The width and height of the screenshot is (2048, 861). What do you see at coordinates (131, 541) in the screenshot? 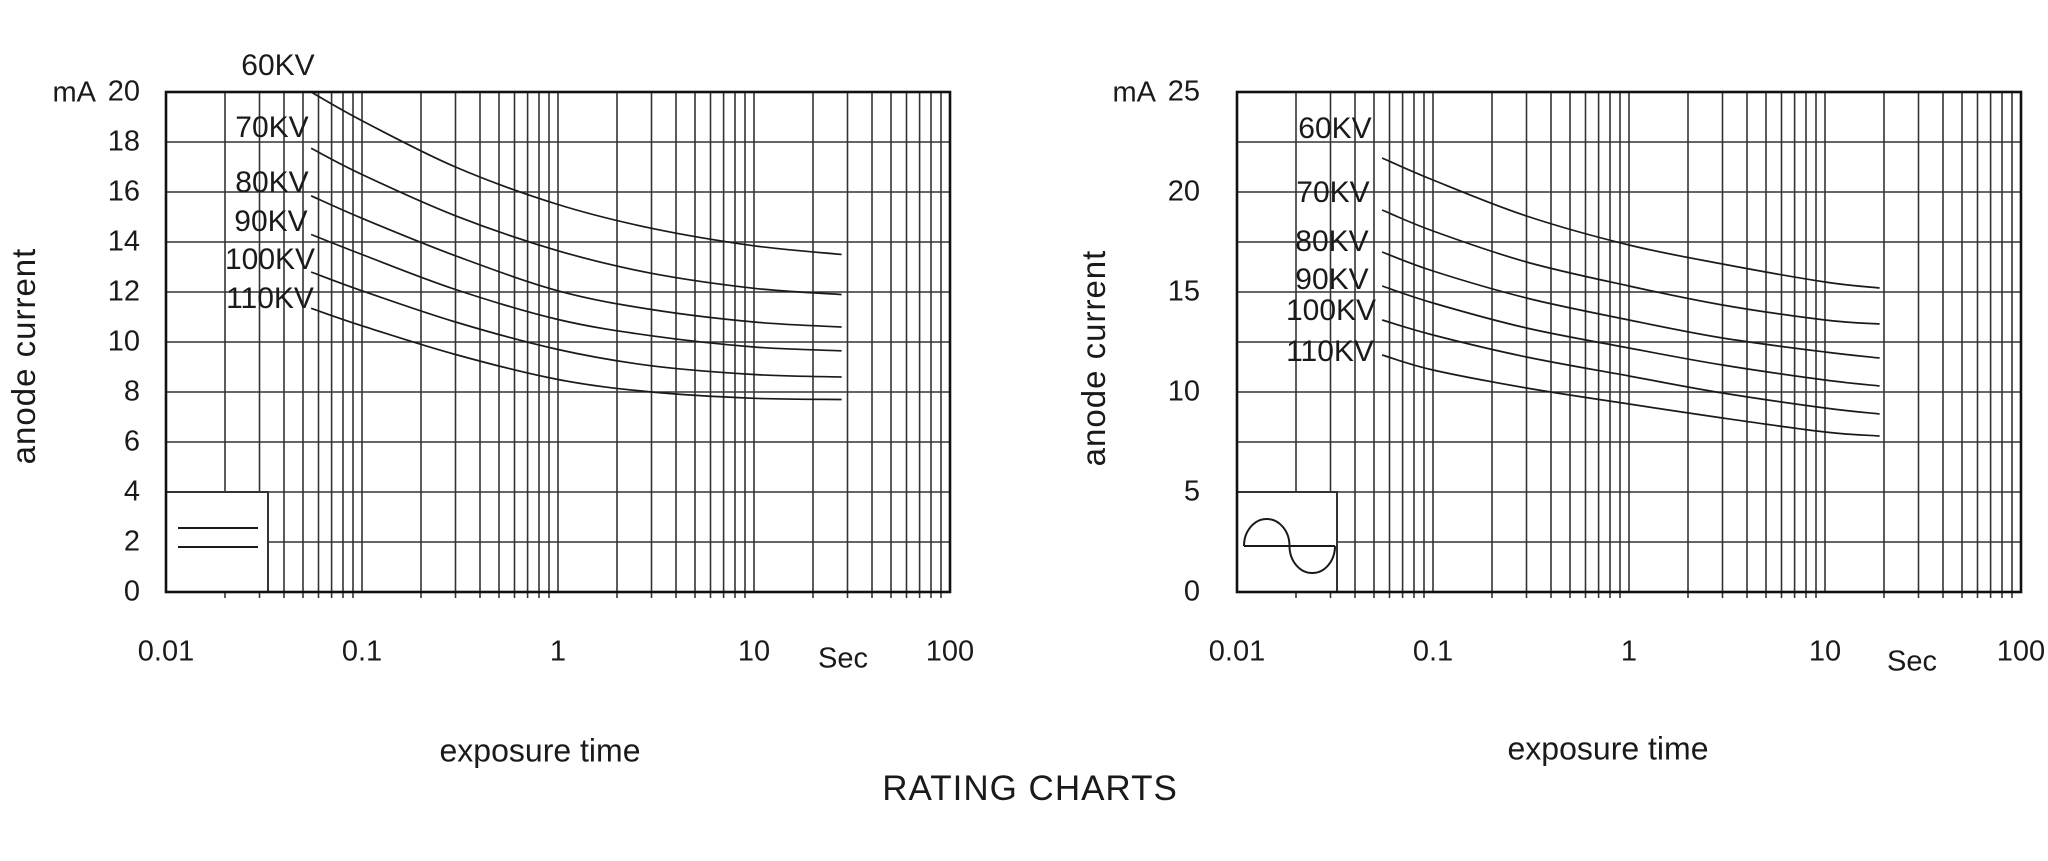
I see `y-tick-label: 2` at bounding box center [131, 541].